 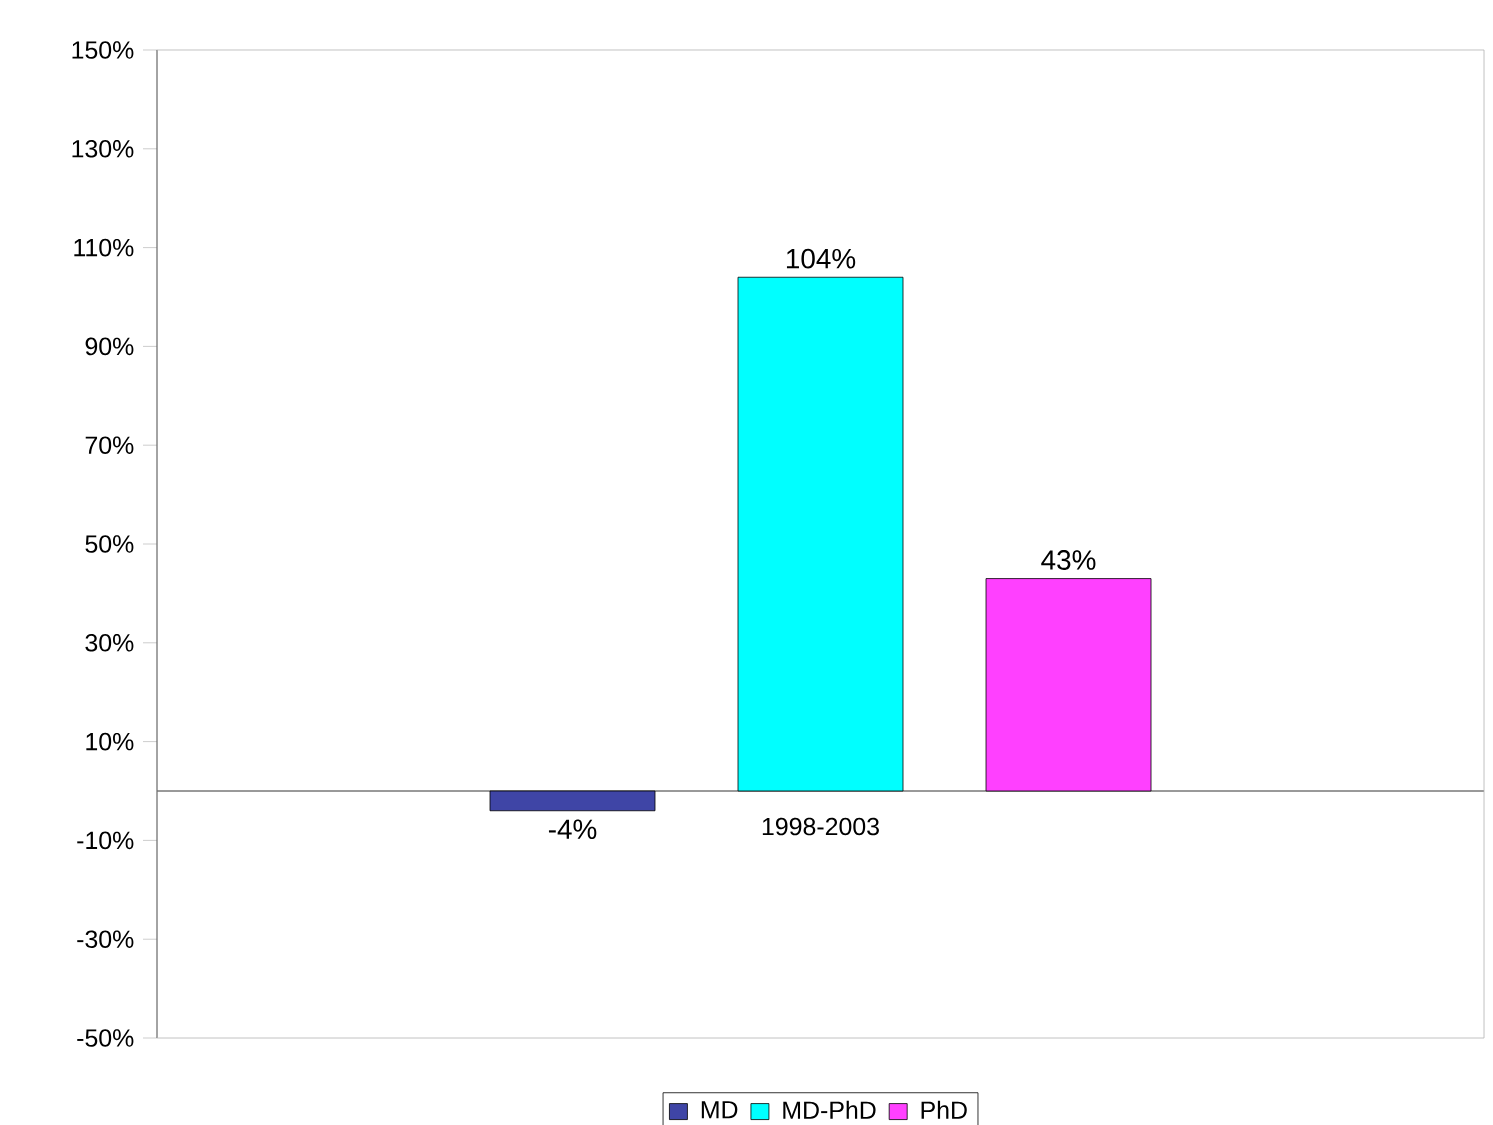 I want to click on y-tick-label: 110%, so click(x=104, y=247).